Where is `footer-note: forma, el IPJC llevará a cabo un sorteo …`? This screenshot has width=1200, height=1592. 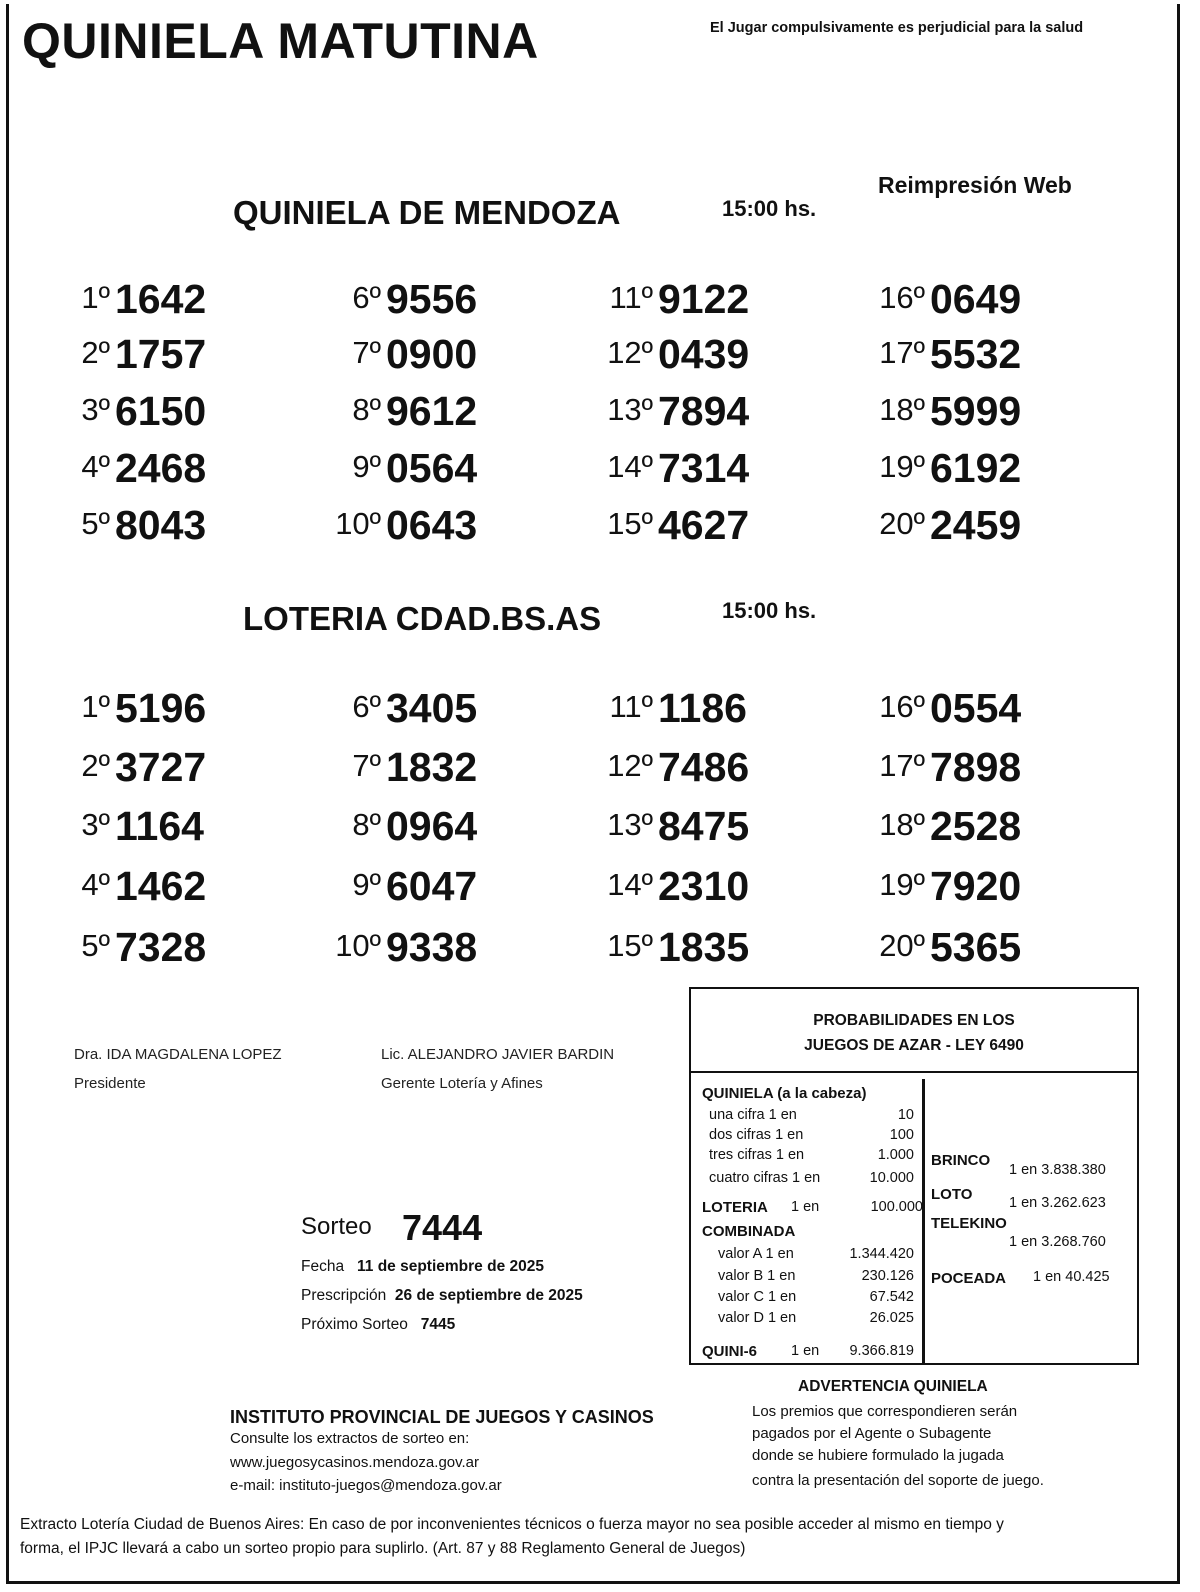
footer-note: forma, el IPJC llevará a cabo un sorteo … is located at coordinates (383, 1548).